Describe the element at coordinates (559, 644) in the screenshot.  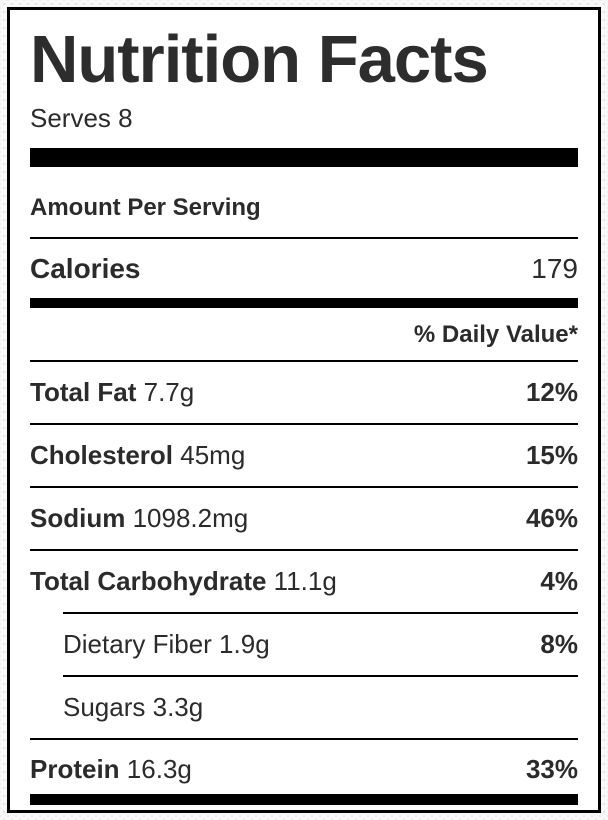
I see `nutrient-daily-value: 8%` at that location.